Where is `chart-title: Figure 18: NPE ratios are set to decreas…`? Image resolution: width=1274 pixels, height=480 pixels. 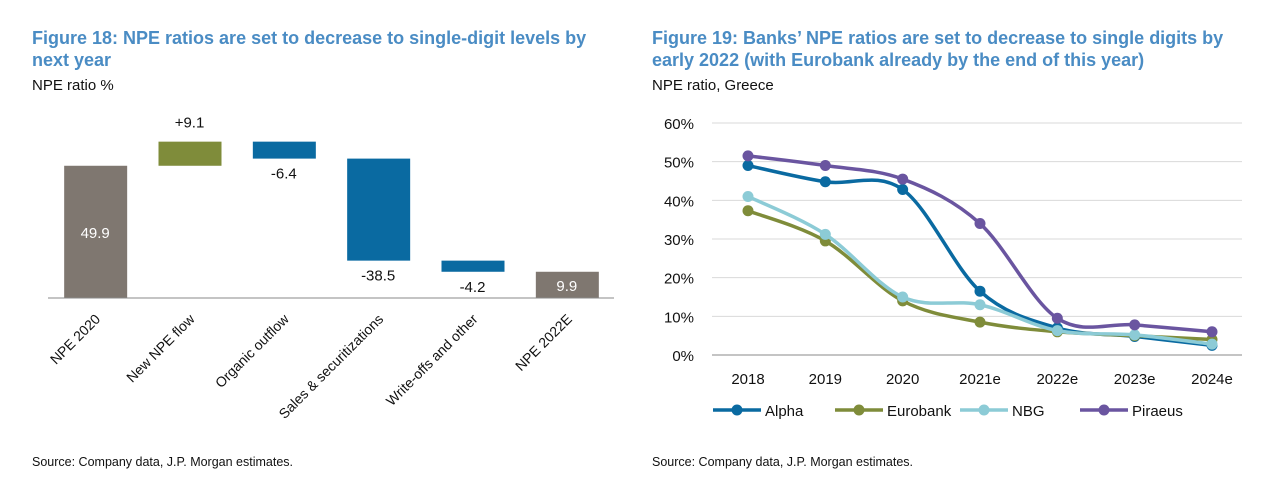
chart-title: Figure 18: NPE ratios are set to decreas… is located at coordinates (309, 49).